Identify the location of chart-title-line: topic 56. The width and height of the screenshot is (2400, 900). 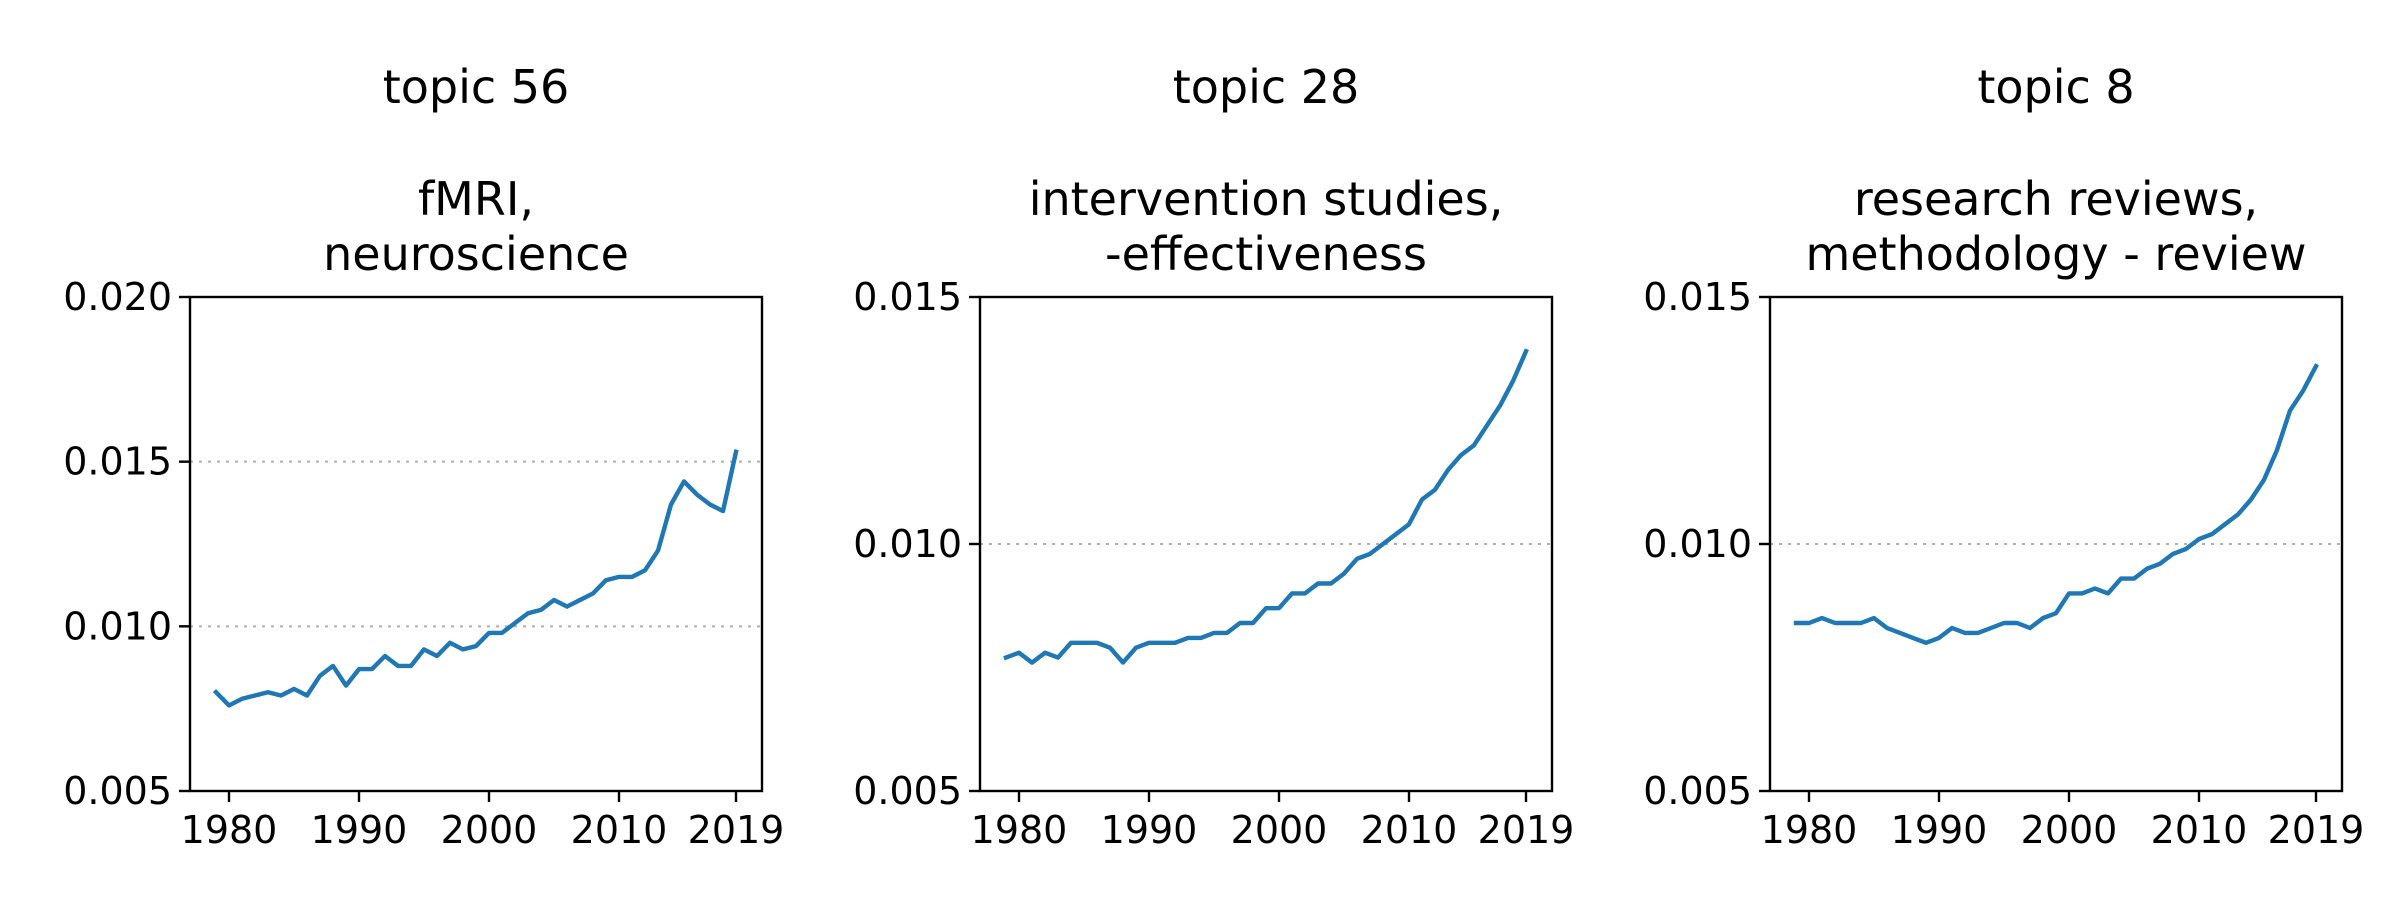
(476, 87).